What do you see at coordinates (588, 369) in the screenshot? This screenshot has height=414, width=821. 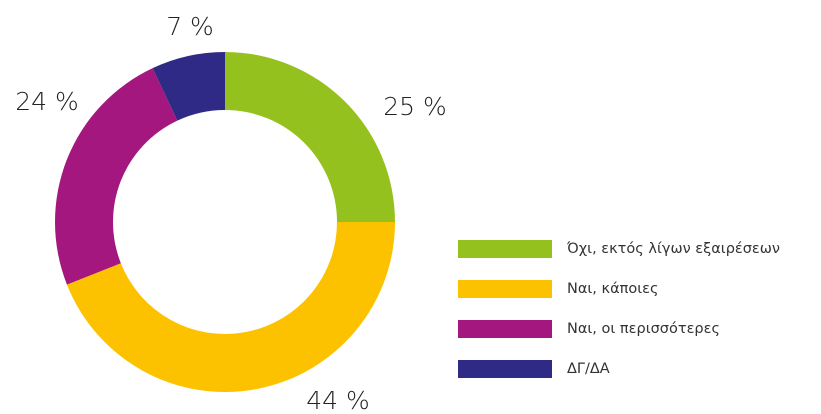 I see `legend-label: ΔΓ/ΔΑ` at bounding box center [588, 369].